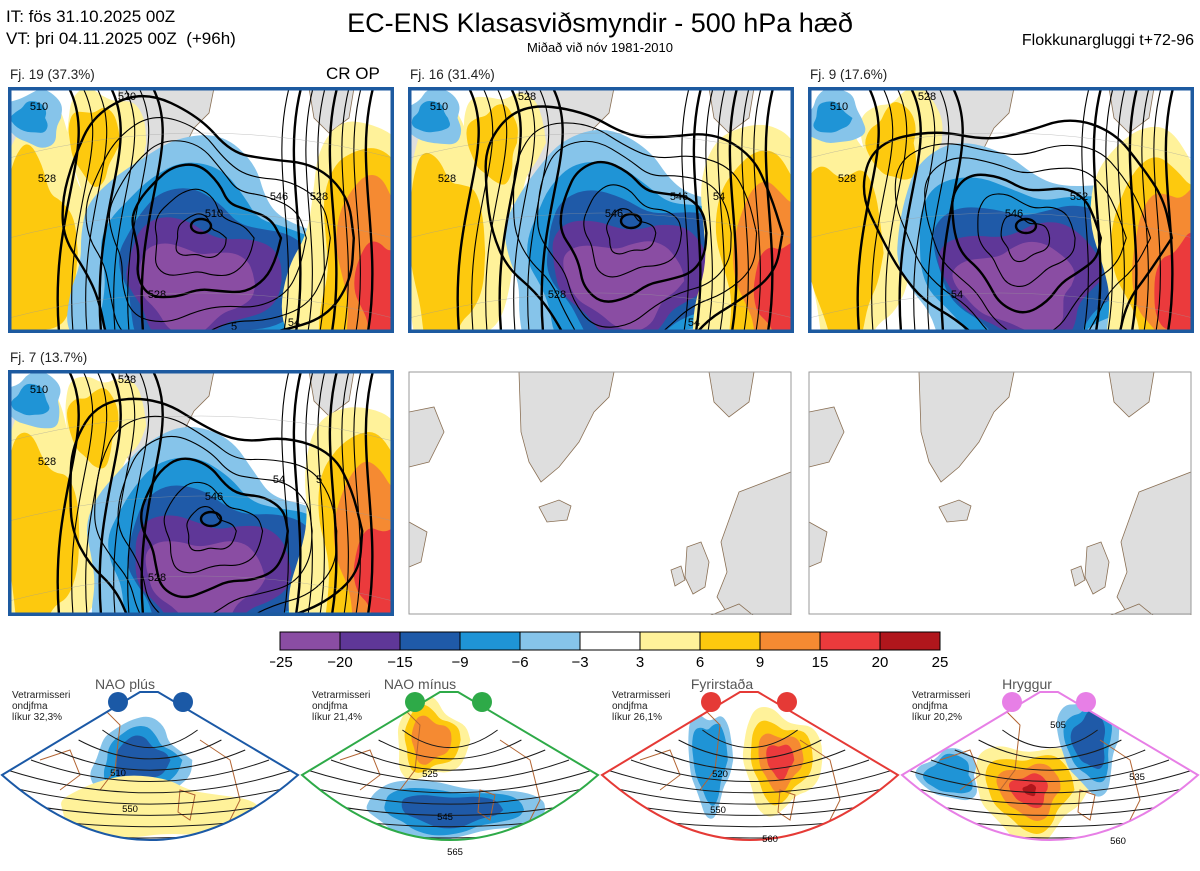 The height and width of the screenshot is (871, 1200). I want to click on land-iceland, so click(555, 511).